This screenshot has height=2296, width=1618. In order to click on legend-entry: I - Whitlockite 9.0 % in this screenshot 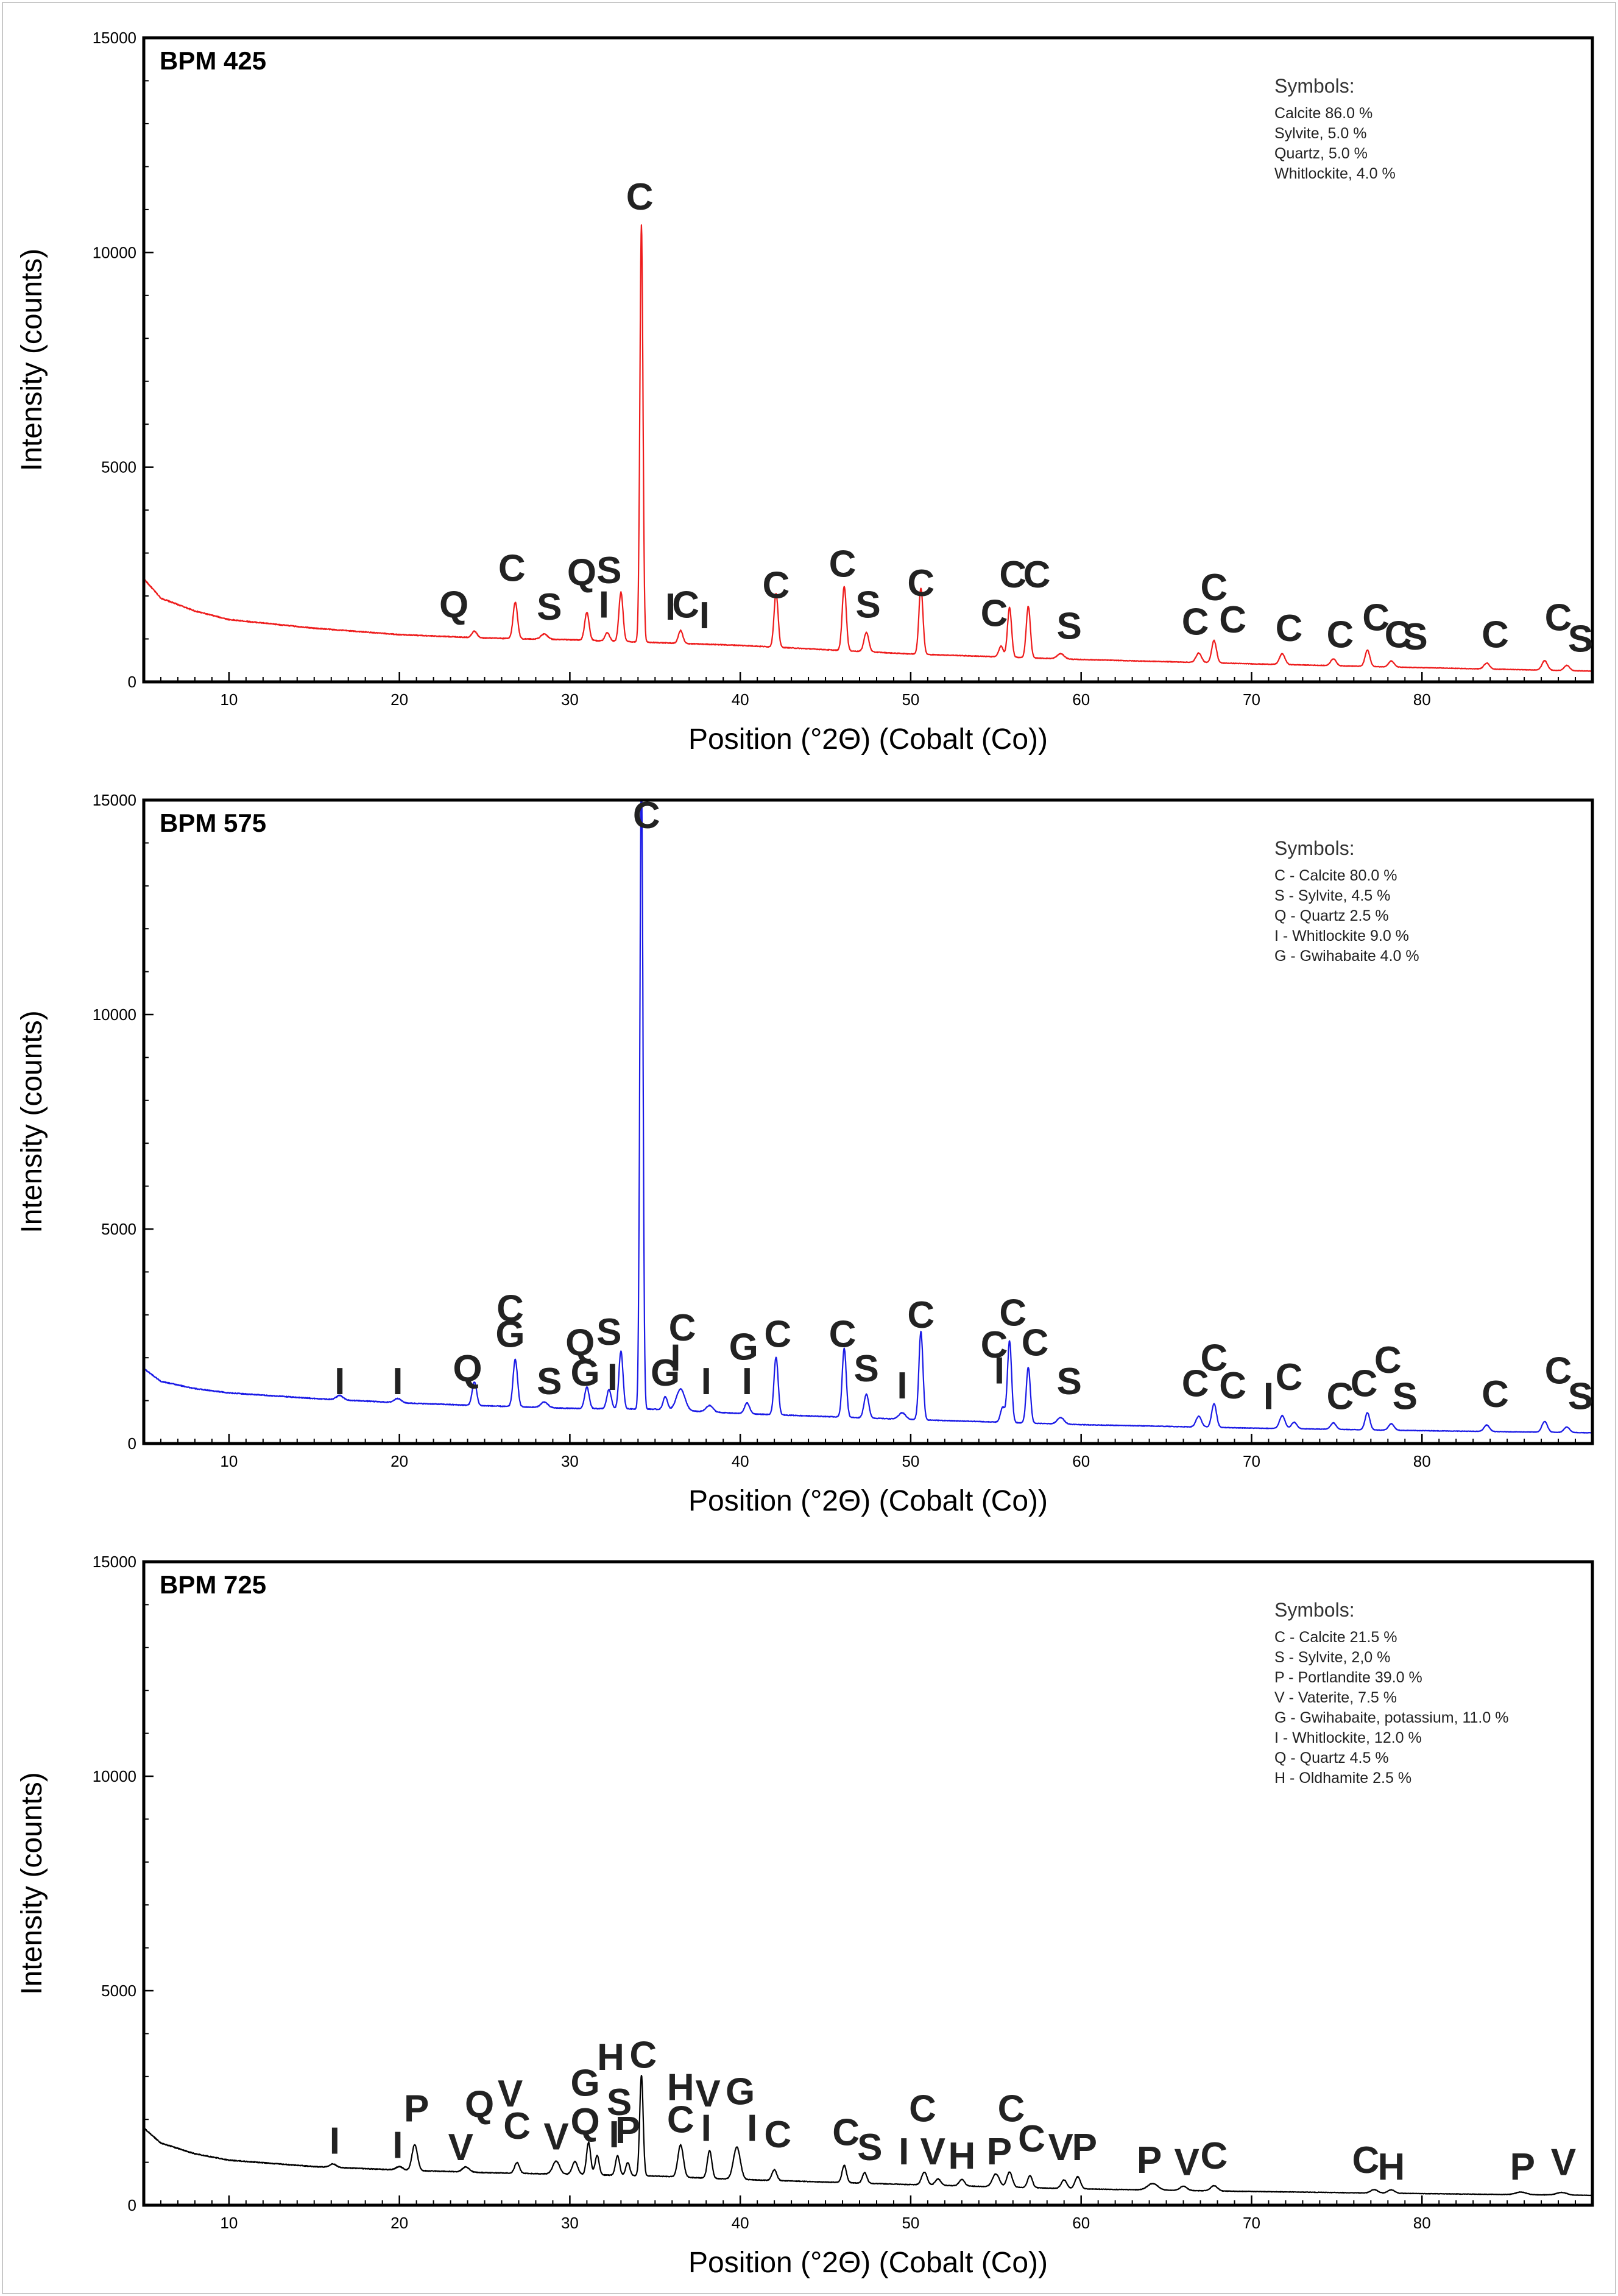, I will do `click(1341, 935)`.